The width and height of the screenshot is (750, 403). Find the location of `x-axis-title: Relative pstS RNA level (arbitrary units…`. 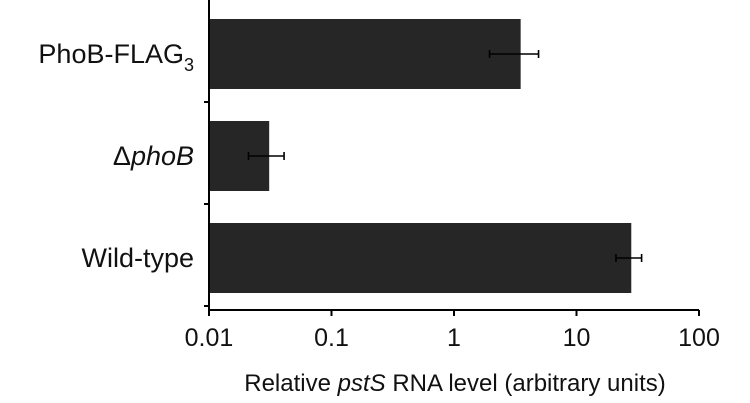

x-axis-title: Relative pstS RNA level (arbitrary units… is located at coordinates (454, 383).